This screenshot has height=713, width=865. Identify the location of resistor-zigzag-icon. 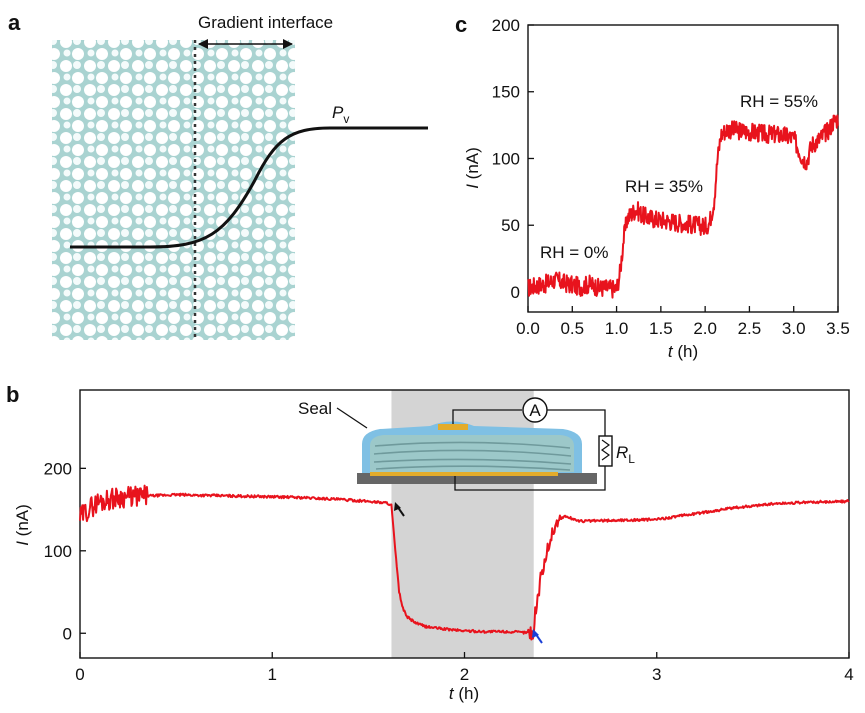
(605, 450).